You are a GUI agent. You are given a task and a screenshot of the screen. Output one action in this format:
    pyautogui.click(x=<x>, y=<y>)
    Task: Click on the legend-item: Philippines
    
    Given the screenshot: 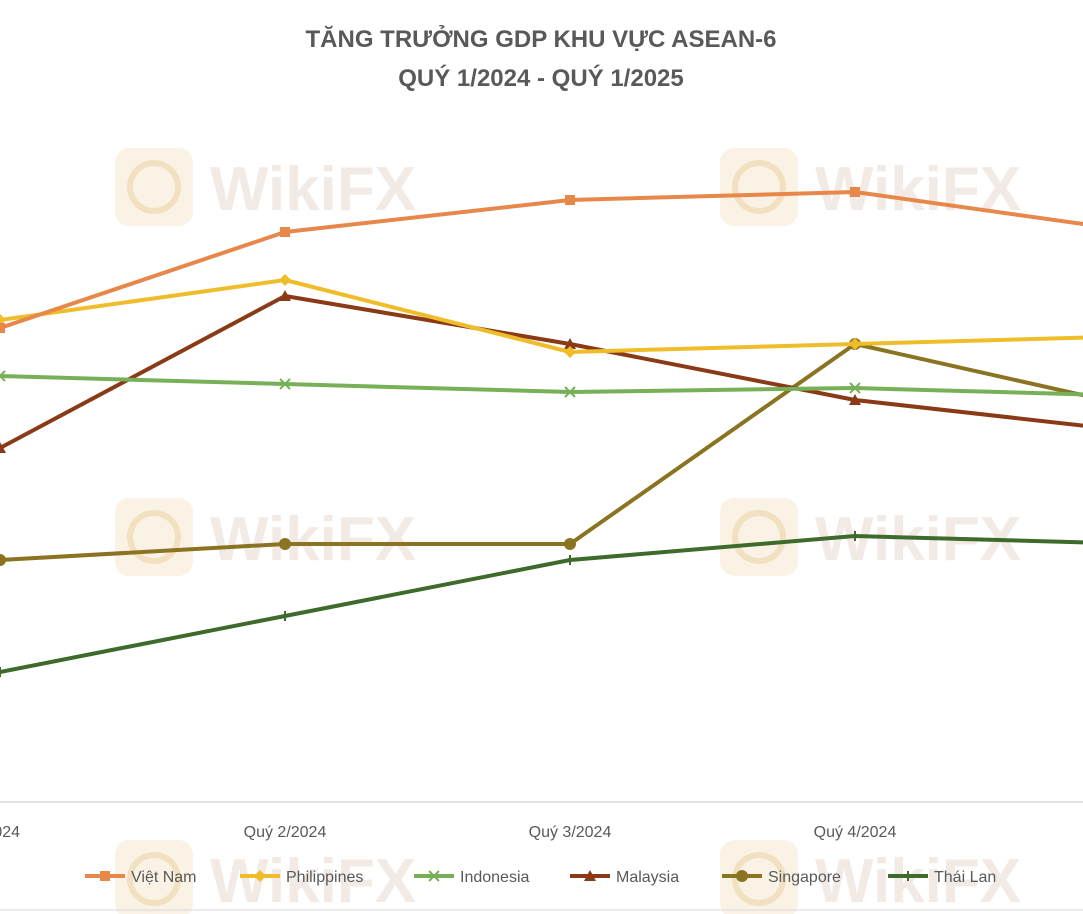 What is the action you would take?
    pyautogui.click(x=301, y=877)
    